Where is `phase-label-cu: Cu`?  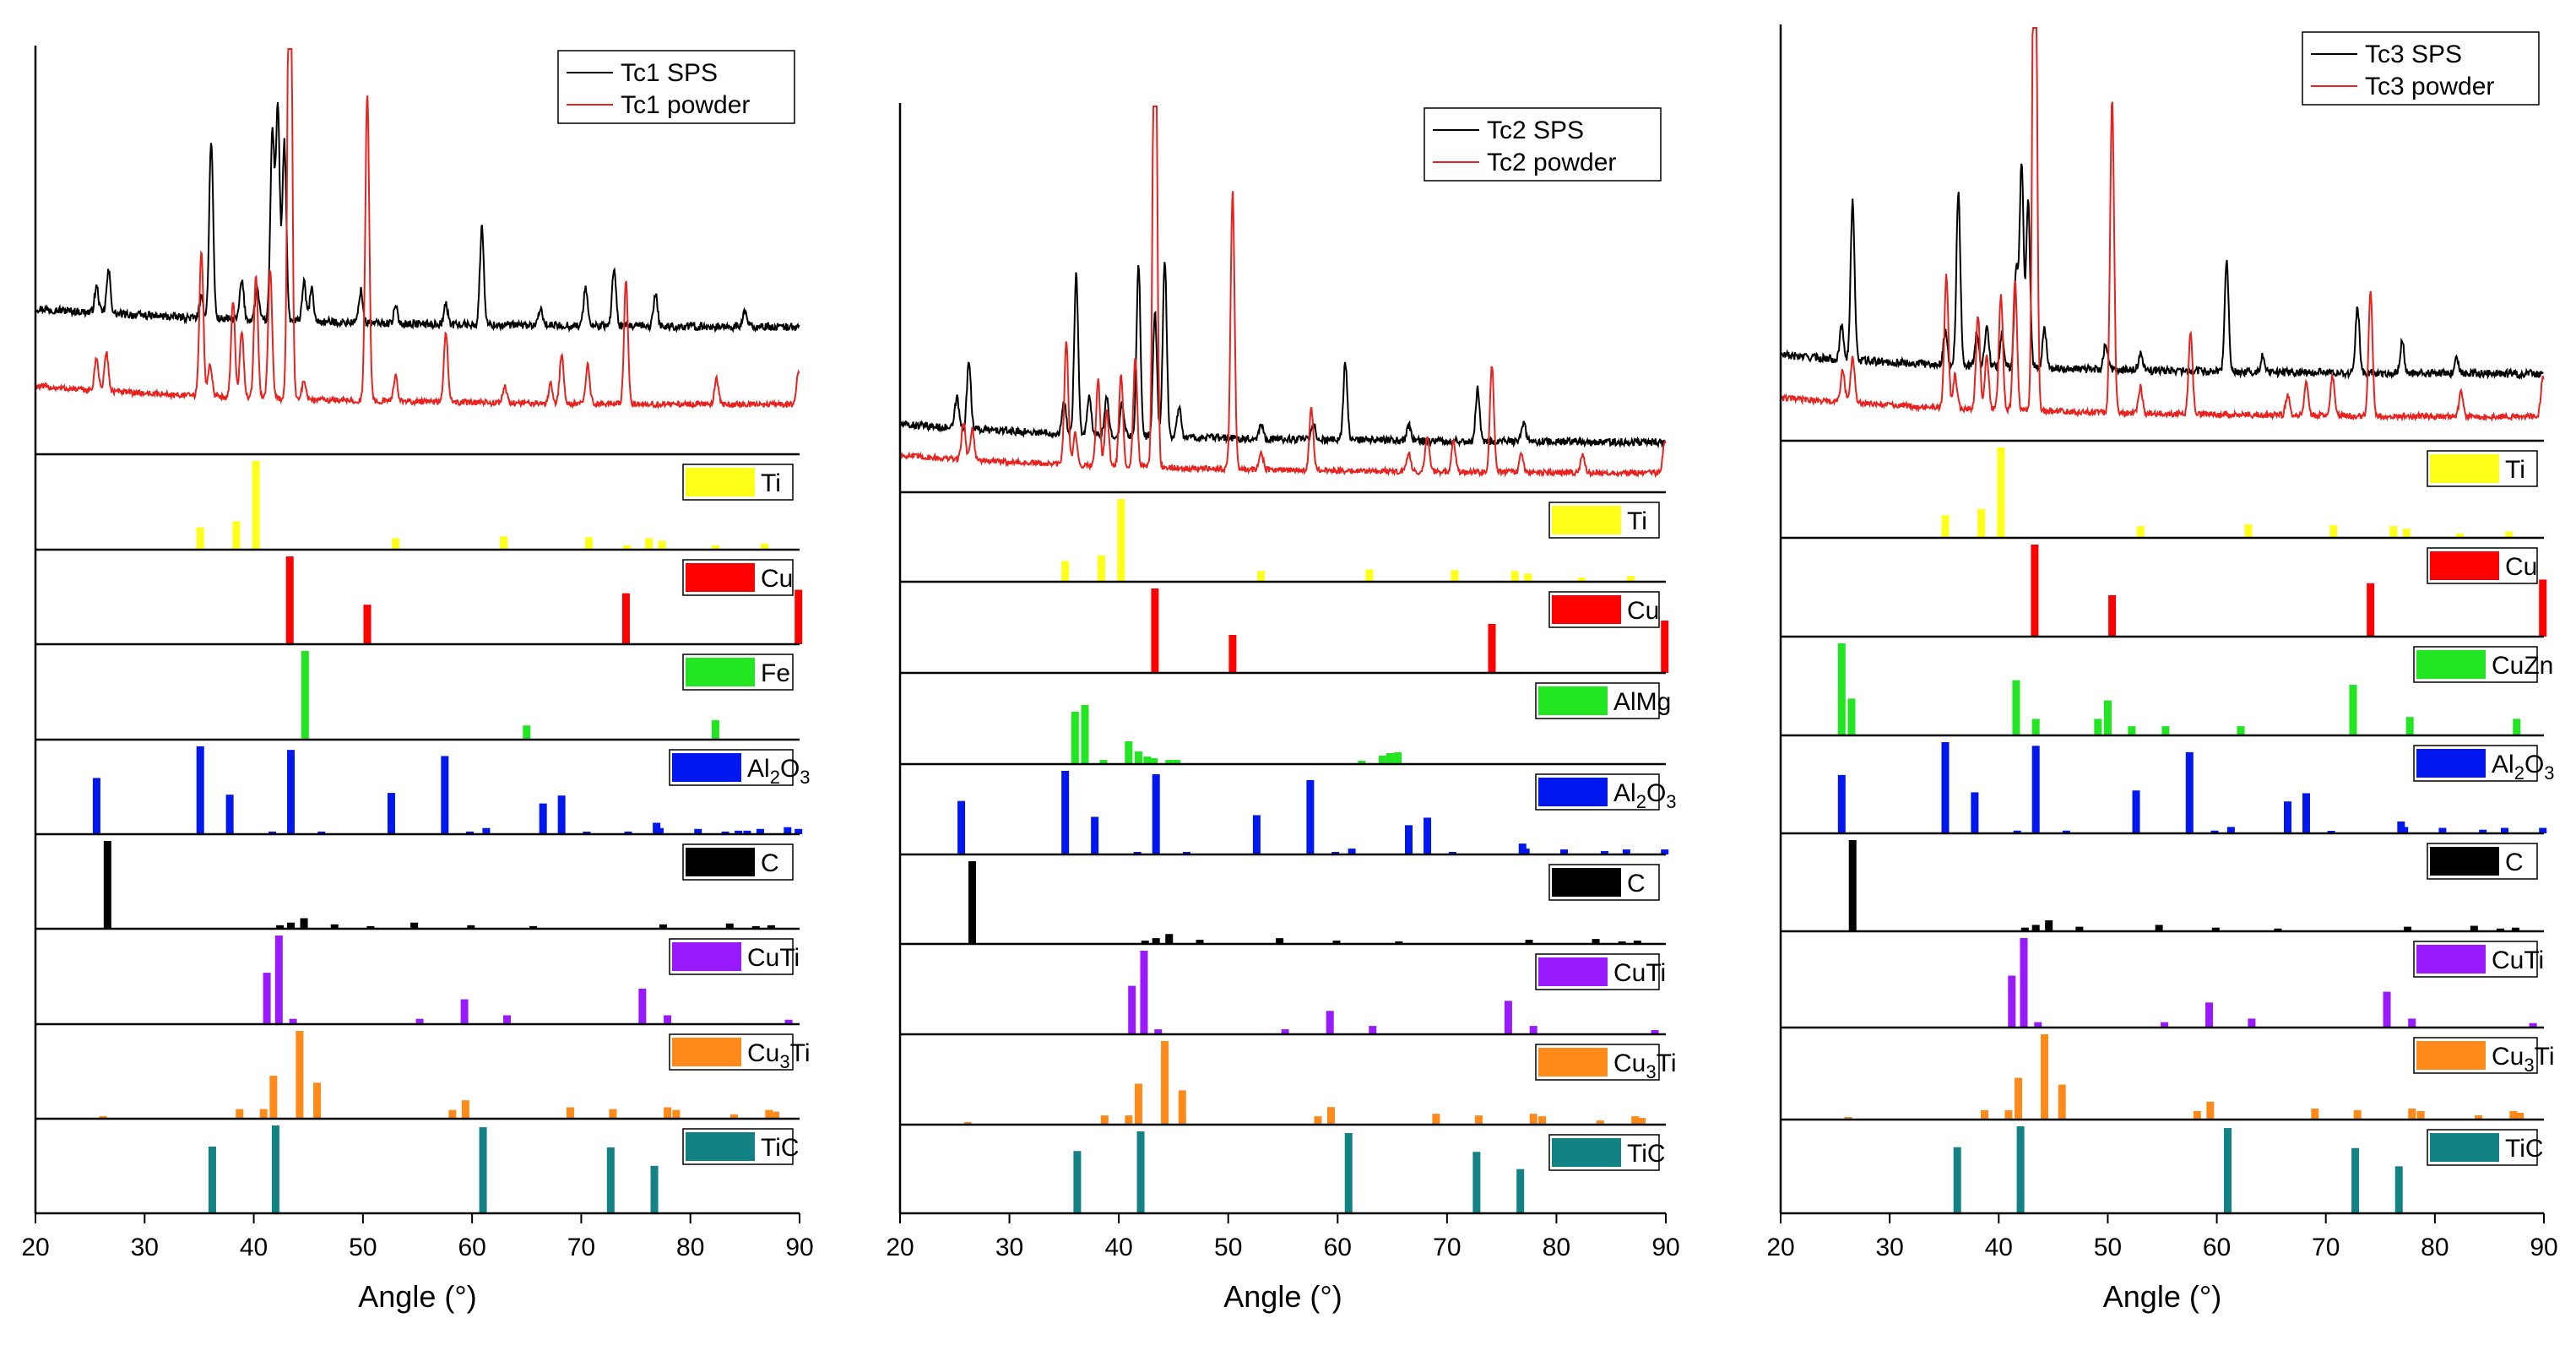 phase-label-cu: Cu is located at coordinates (2521, 567).